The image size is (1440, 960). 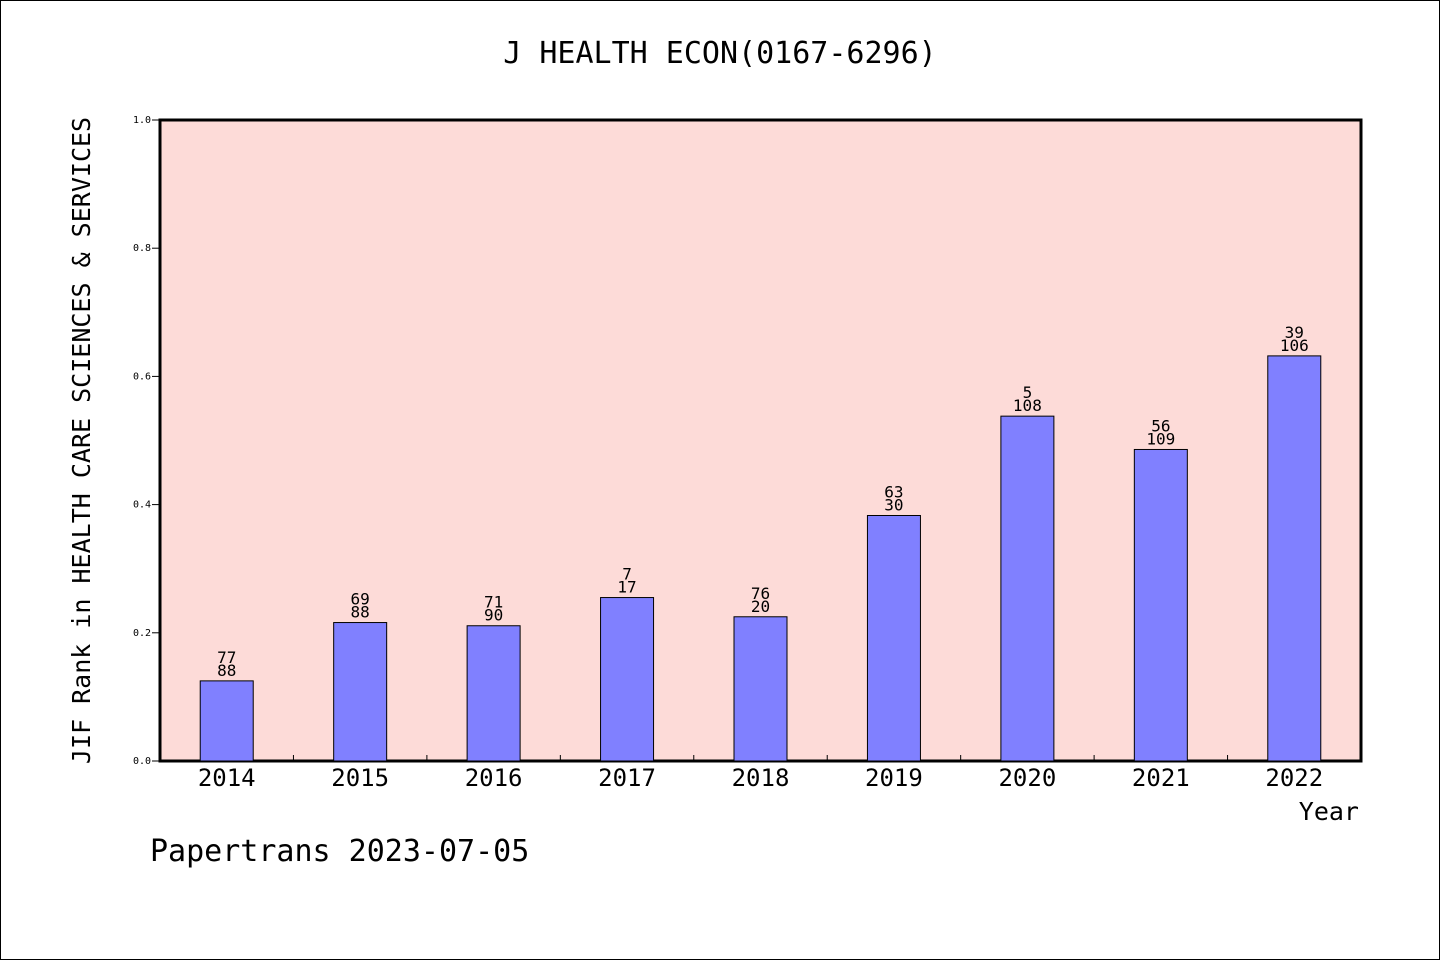 I want to click on y-tick-label: 0.0, so click(x=142, y=761).